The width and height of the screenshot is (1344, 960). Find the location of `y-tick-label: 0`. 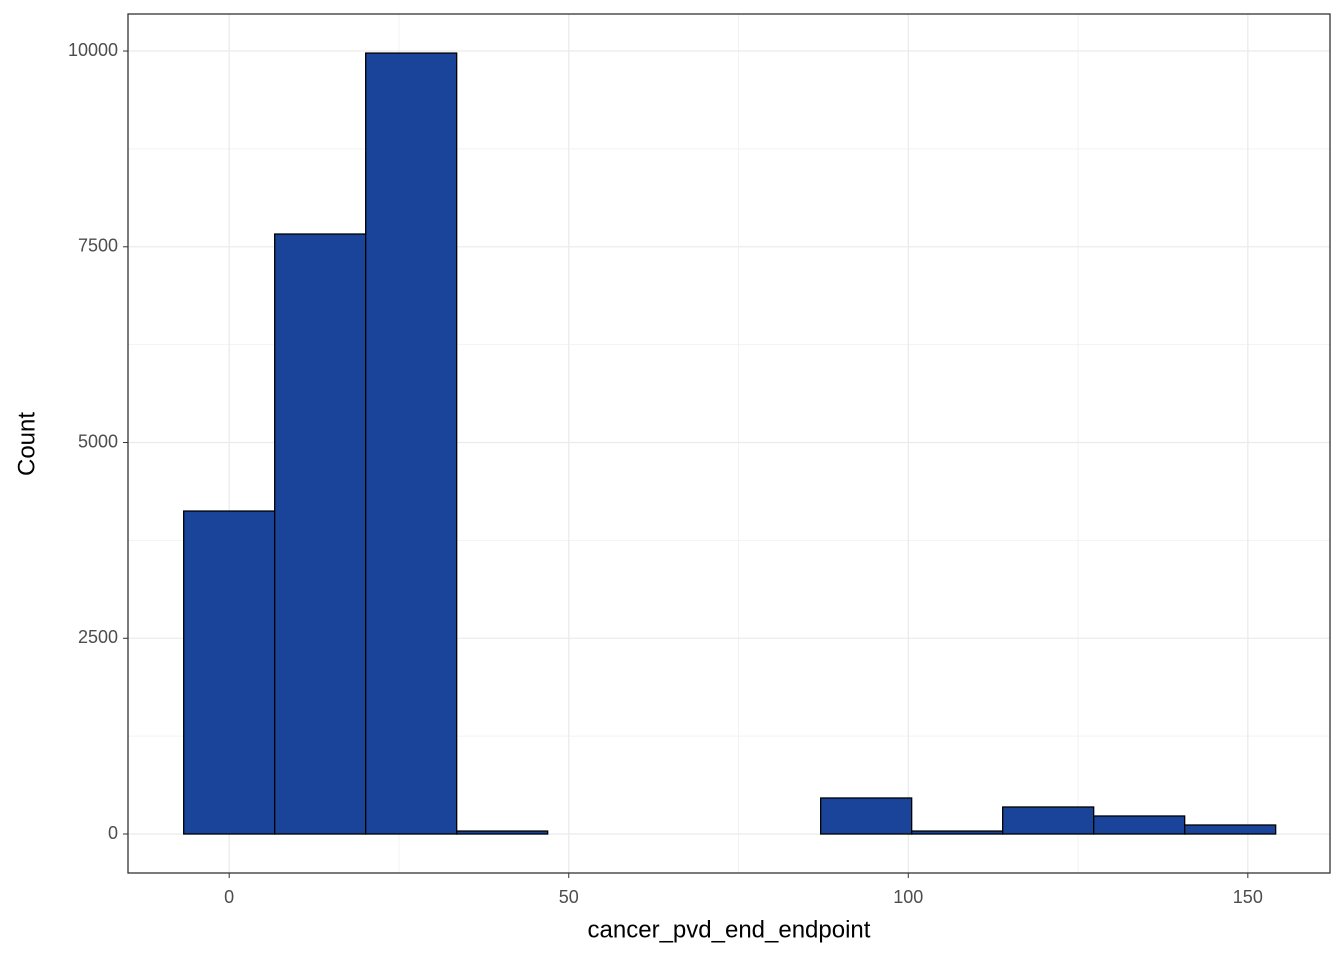

y-tick-label: 0 is located at coordinates (113, 833).